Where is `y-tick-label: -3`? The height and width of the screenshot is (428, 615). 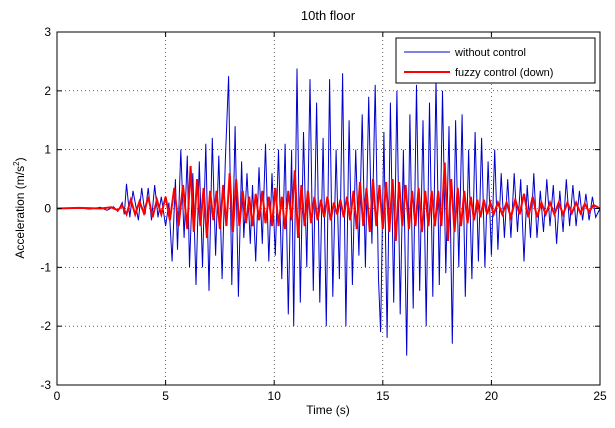
y-tick-label: -3 is located at coordinates (45, 385).